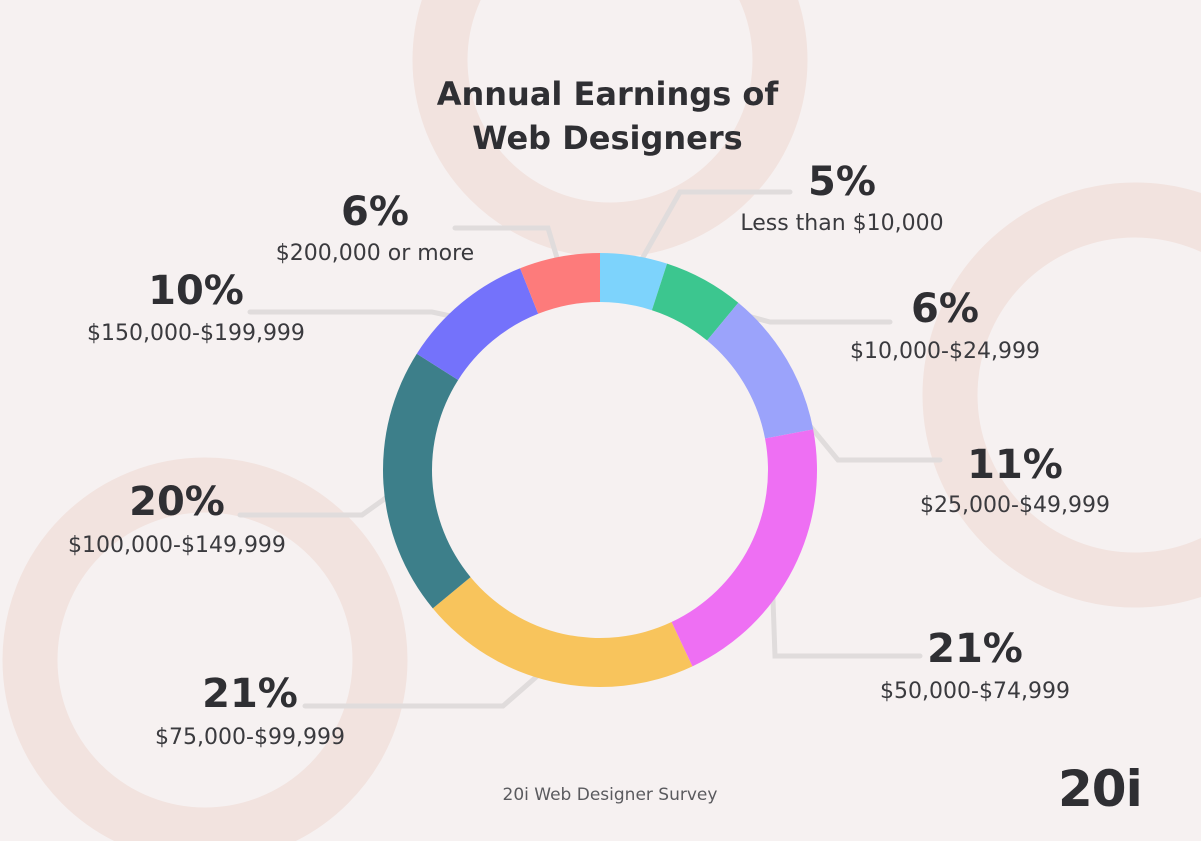 The image size is (1201, 841). I want to click on slice-range-label: $10,000-$24,999, so click(945, 351).